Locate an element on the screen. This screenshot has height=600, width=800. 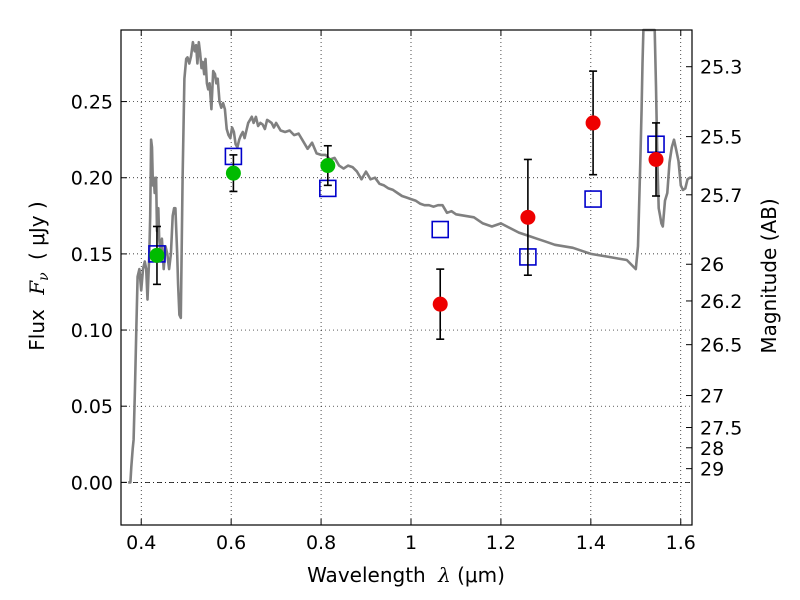
magnitude-tick-label: 25.3 is located at coordinates (721, 68).